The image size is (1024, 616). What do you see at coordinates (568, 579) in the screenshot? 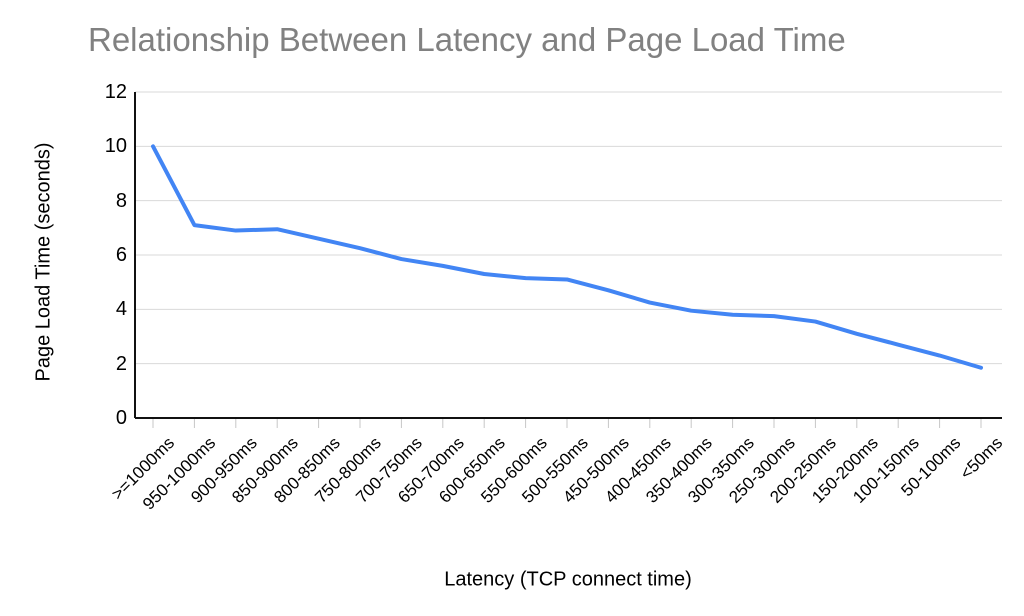
I see `x-axis-title: Latency (TCP connect time)` at bounding box center [568, 579].